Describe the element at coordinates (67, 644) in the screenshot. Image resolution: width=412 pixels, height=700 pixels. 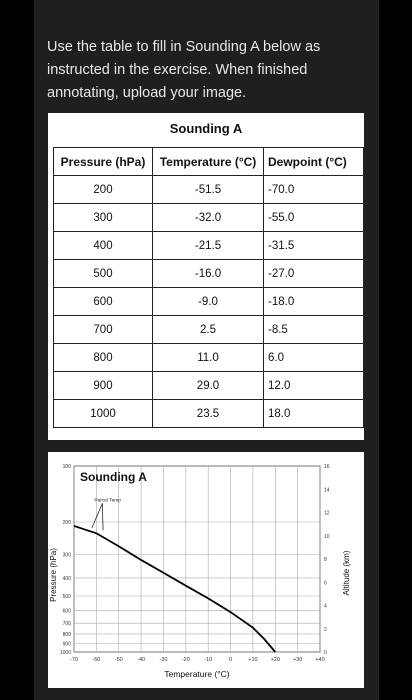
I see `y-tick-label: 900` at that location.